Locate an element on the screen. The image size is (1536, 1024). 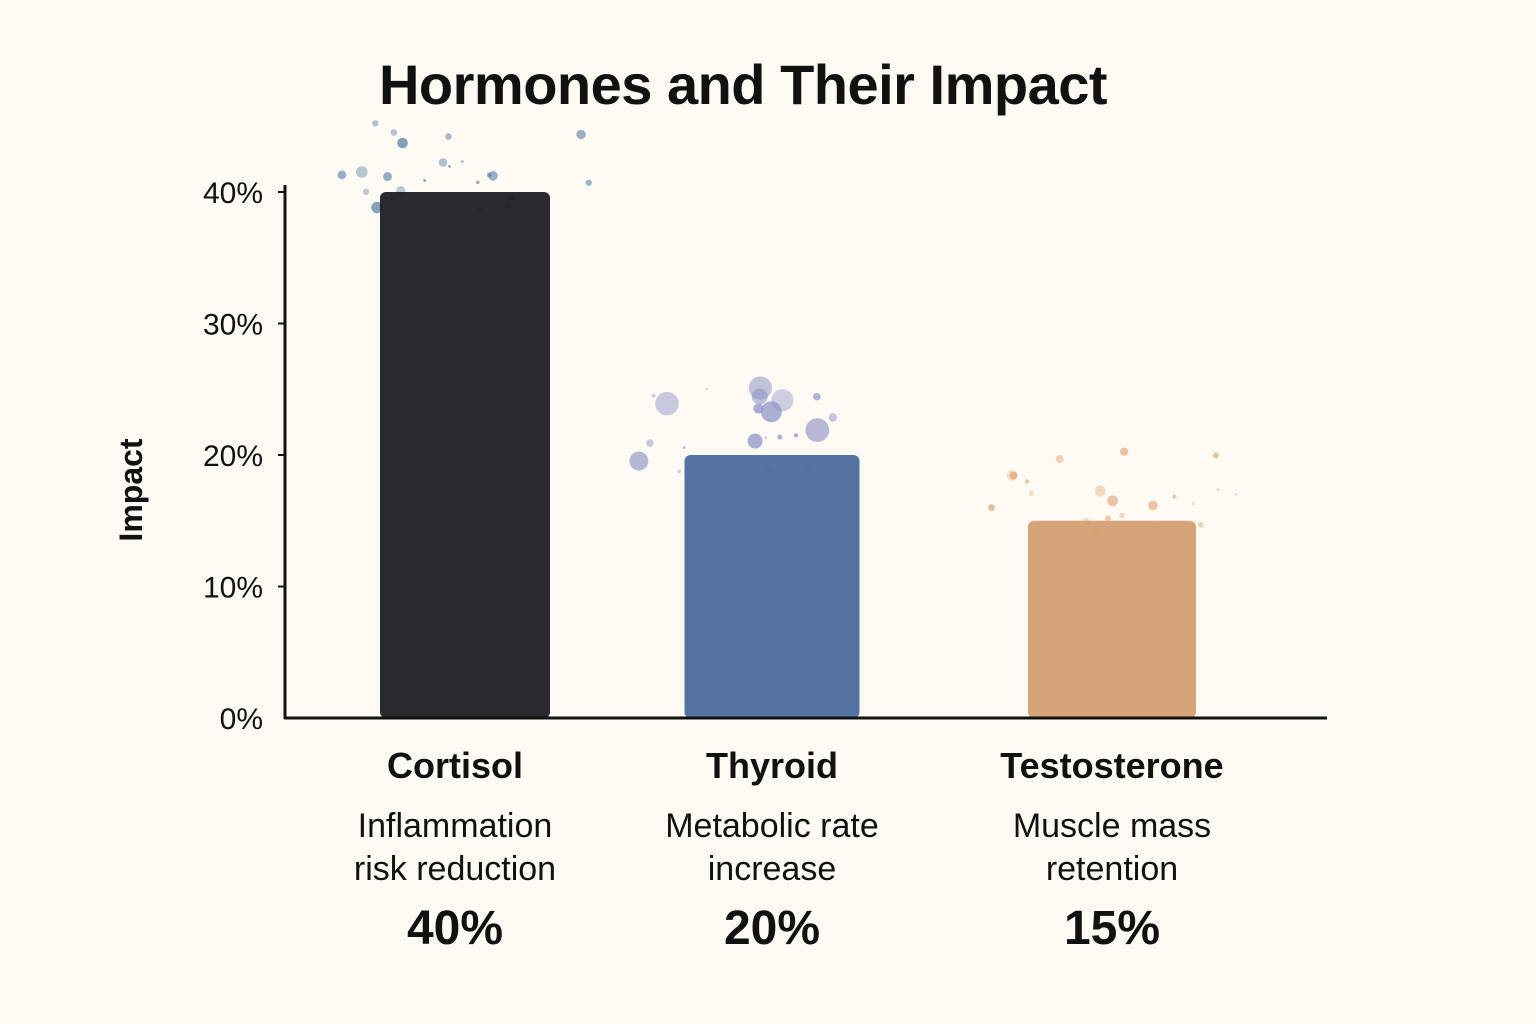
category-label-group: Cortisol Inflammation risk reduction 40% is located at coordinates (455, 850).